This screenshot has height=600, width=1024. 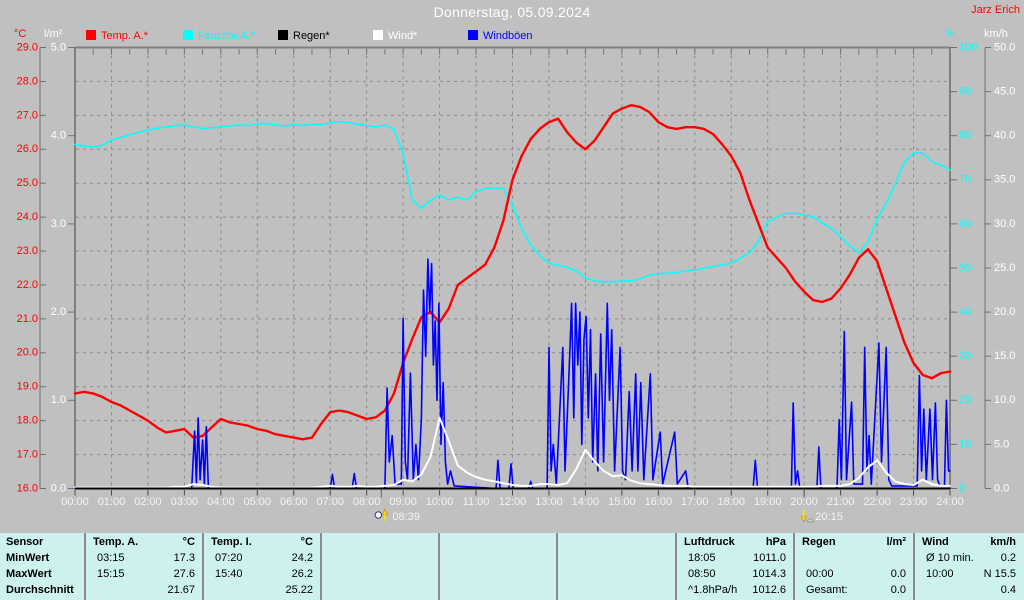 What do you see at coordinates (962, 488) in the screenshot?
I see `svg-text: 0` at bounding box center [962, 488].